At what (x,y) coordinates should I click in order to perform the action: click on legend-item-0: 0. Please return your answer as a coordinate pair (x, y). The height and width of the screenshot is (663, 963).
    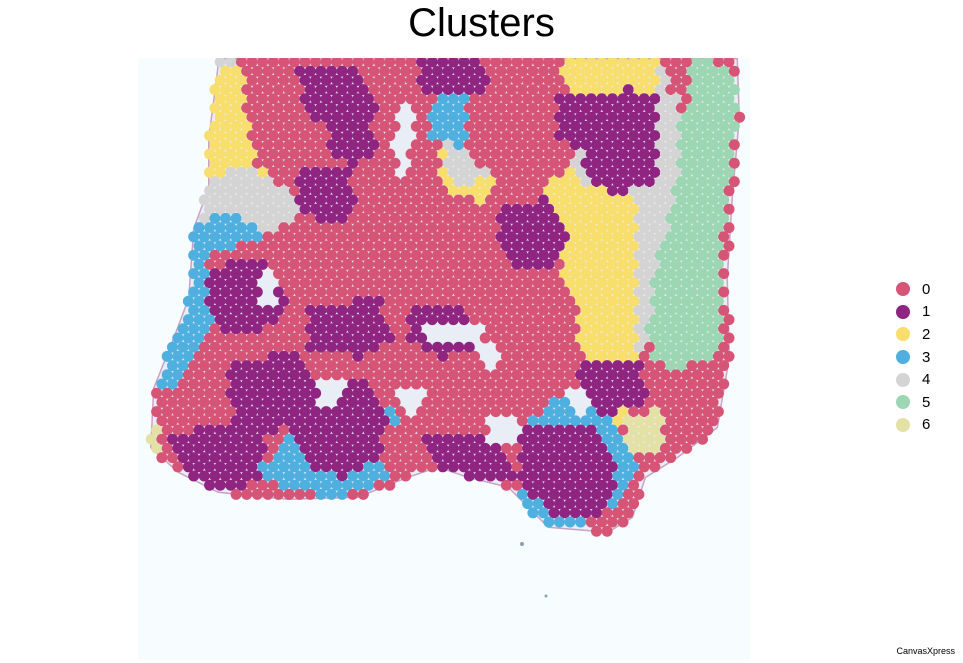
    Looking at the image, I should click on (913, 289).